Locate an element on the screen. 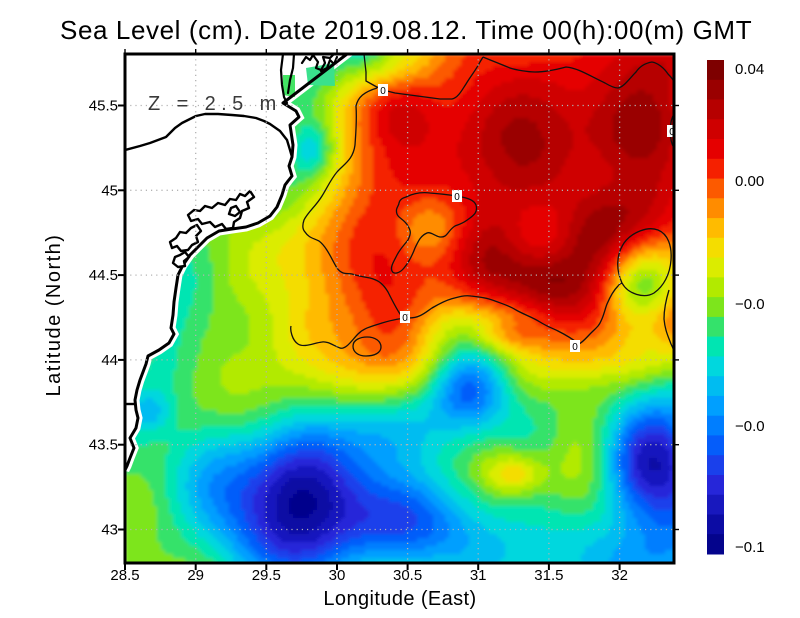 The width and height of the screenshot is (800, 618). svg-text: 30.5 is located at coordinates (407, 575).